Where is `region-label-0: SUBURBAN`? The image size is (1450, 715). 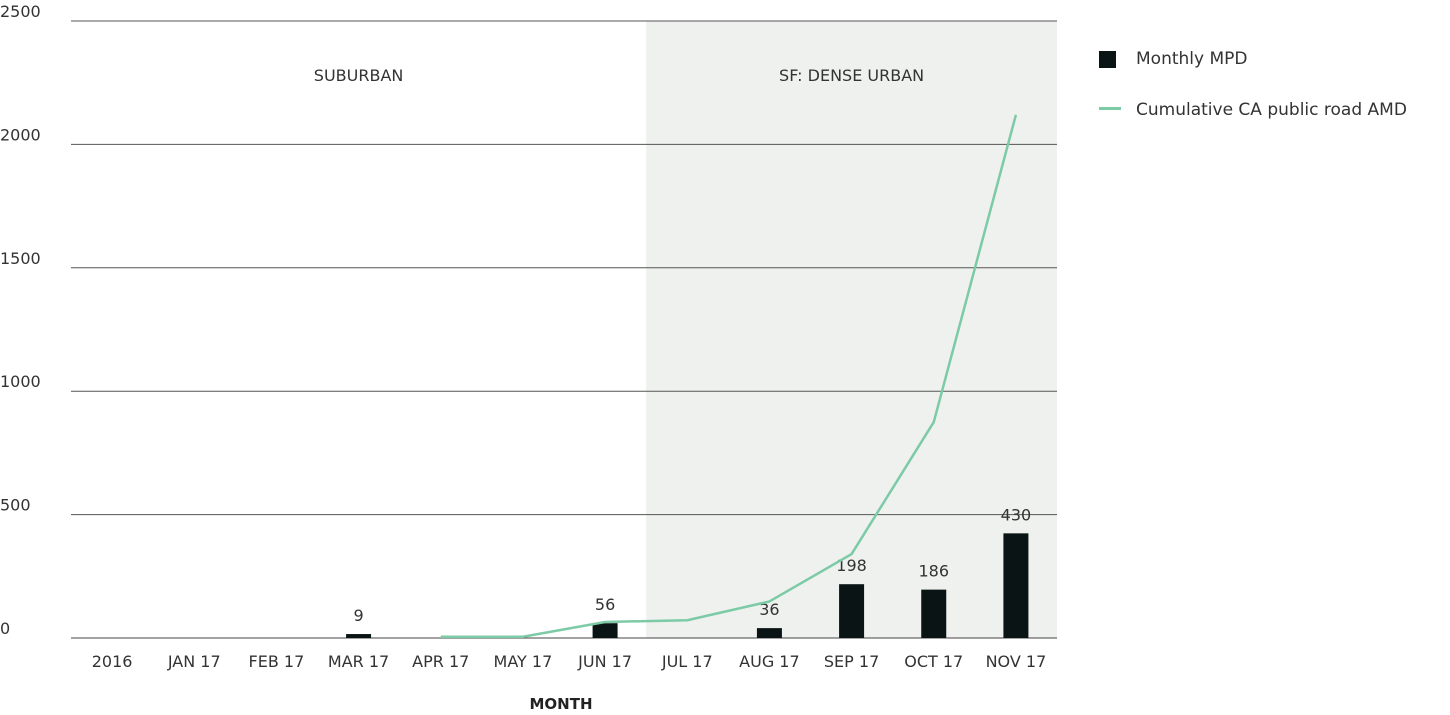 region-label-0: SUBURBAN is located at coordinates (359, 75).